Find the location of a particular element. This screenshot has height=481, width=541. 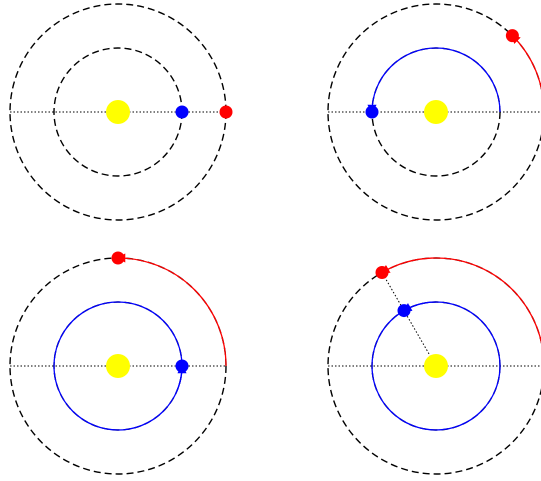

sun-planet-connector is located at coordinates (409, 319).